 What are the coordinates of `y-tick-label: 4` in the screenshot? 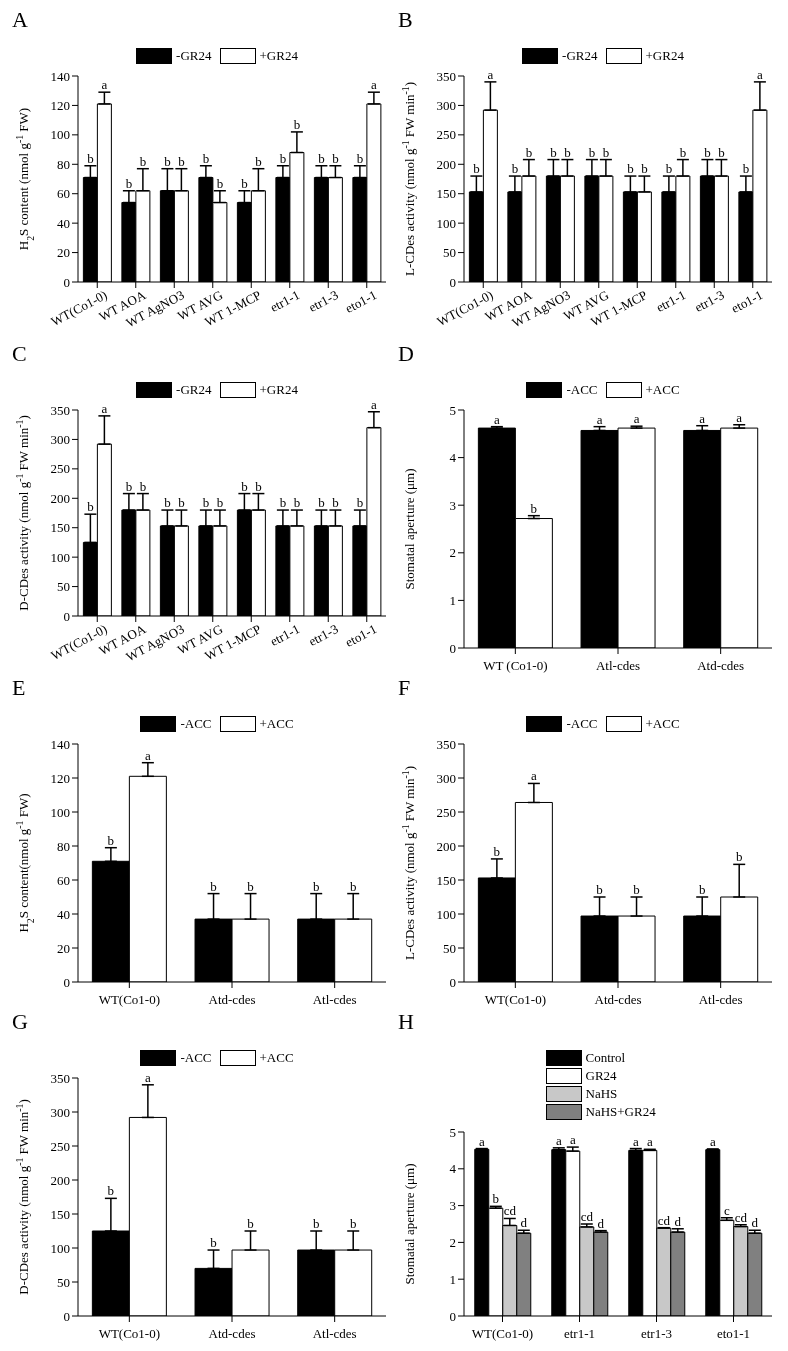 It's located at (453, 1169).